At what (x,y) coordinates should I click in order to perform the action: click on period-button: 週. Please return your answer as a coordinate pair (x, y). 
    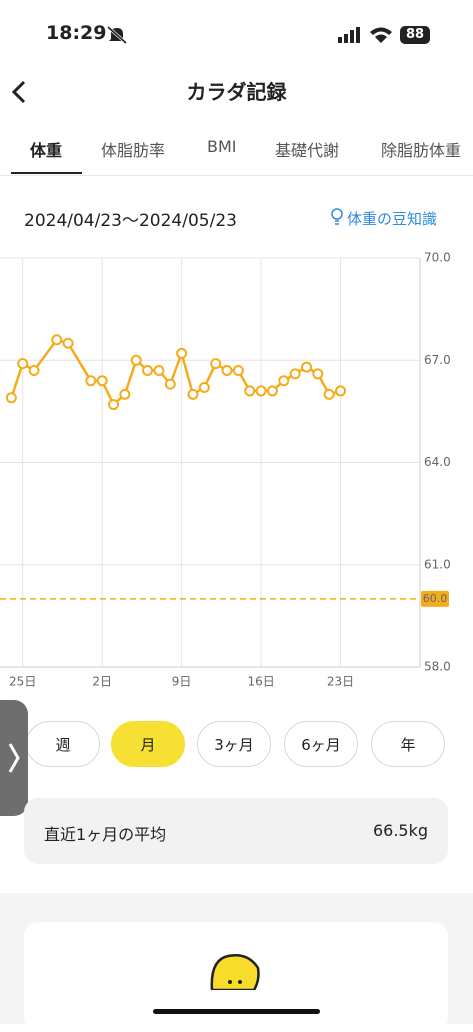
    Looking at the image, I should click on (63, 744).